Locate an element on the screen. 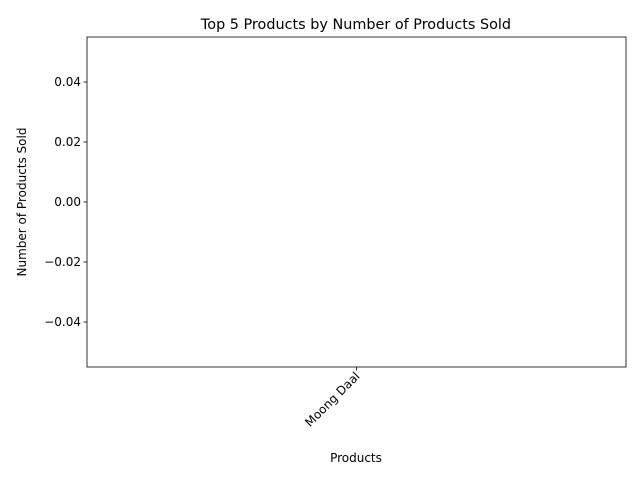 The width and height of the screenshot is (640, 480). y-tick-label: −0.02 is located at coordinates (62, 262).